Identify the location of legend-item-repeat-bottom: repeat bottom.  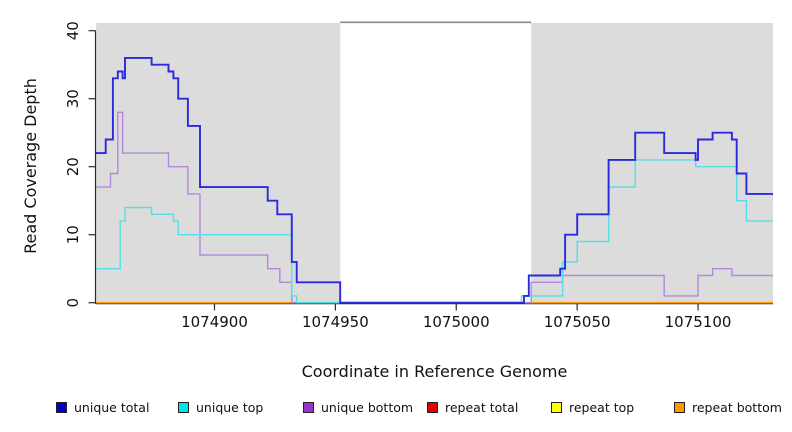
(728, 407).